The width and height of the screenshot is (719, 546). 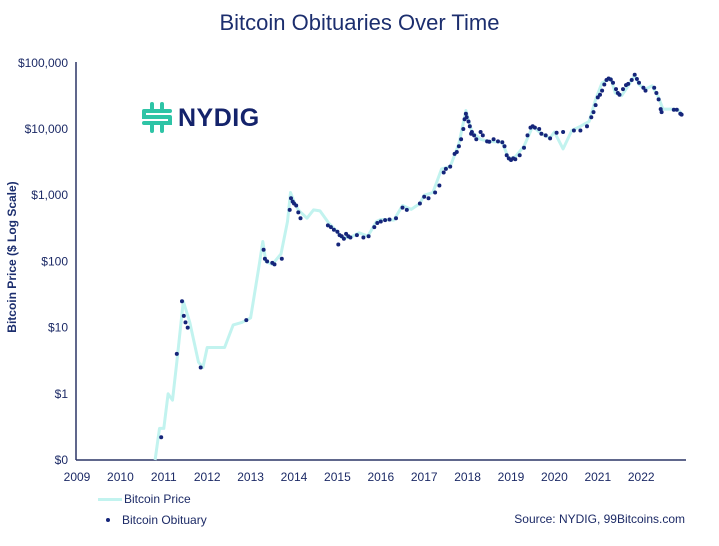 What do you see at coordinates (58, 328) in the screenshot?
I see `y-tick-label: $10` at bounding box center [58, 328].